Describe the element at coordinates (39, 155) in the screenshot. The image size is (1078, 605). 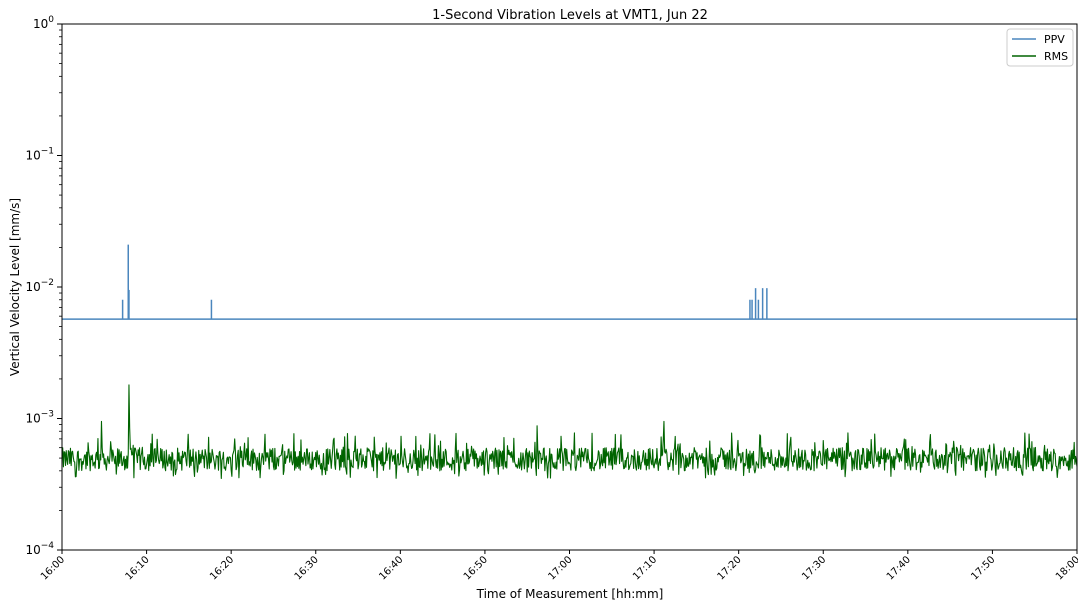
I see `y-tick-label-3: 10⁻¹` at that location.